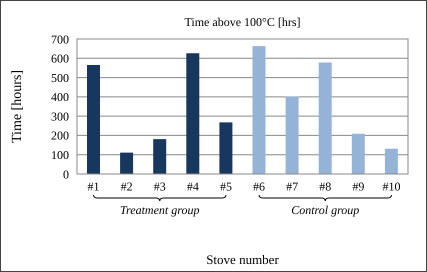 The width and height of the screenshot is (427, 272). Describe the element at coordinates (192, 187) in the screenshot. I see `x-tick-label: #4` at that location.